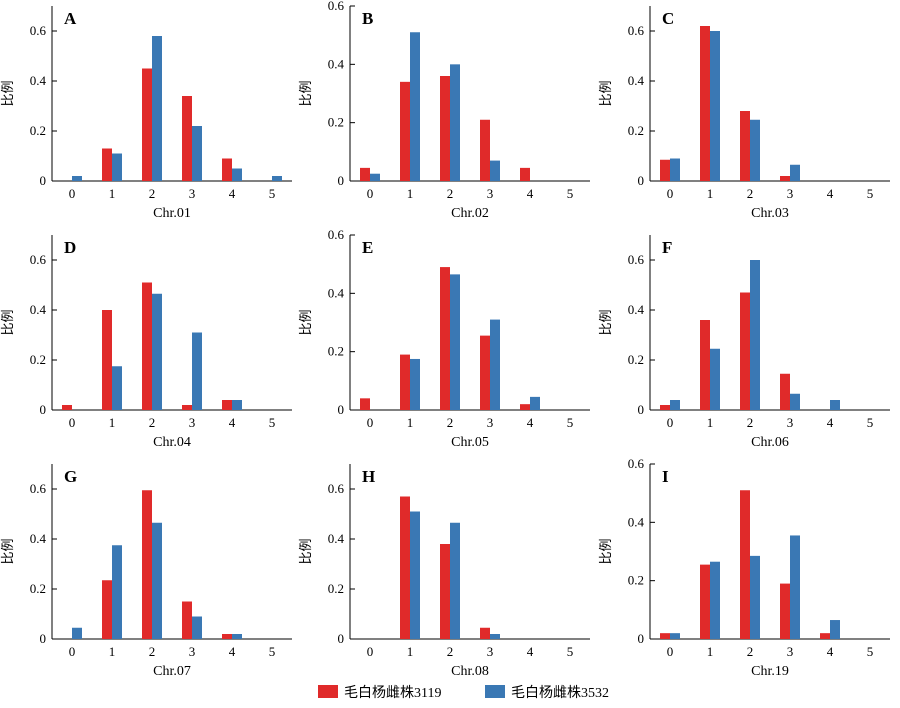 This screenshot has height=708, width=900. Describe the element at coordinates (470, 213) in the screenshot. I see `x-axis-label: Chr.02` at that location.